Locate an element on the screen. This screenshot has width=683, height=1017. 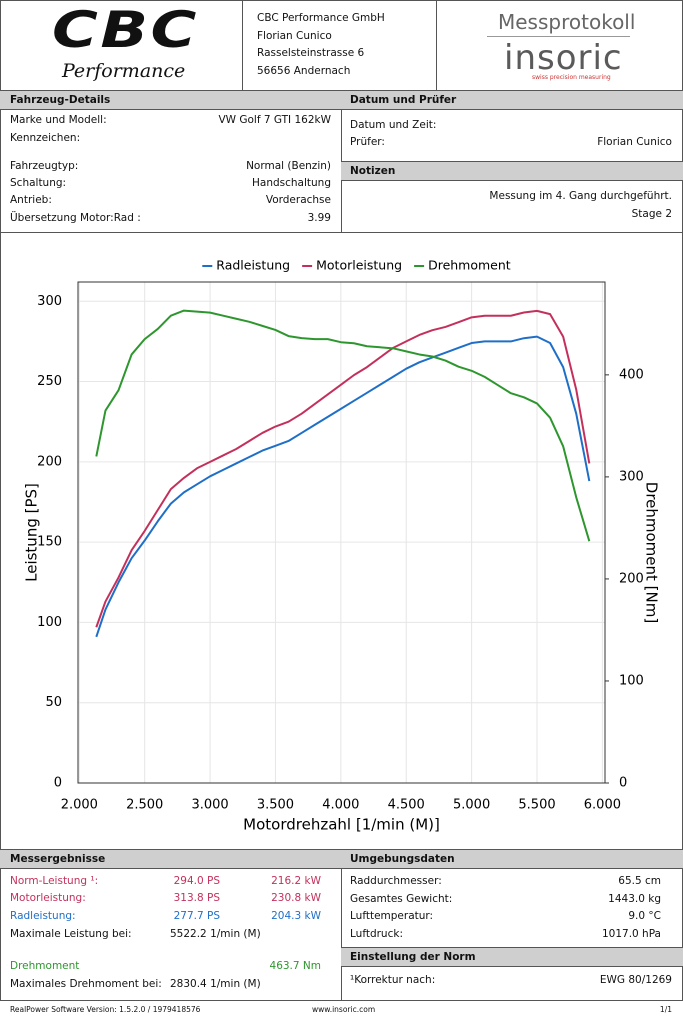
field-value: Normal (Benzin) is located at coordinates (288, 166).